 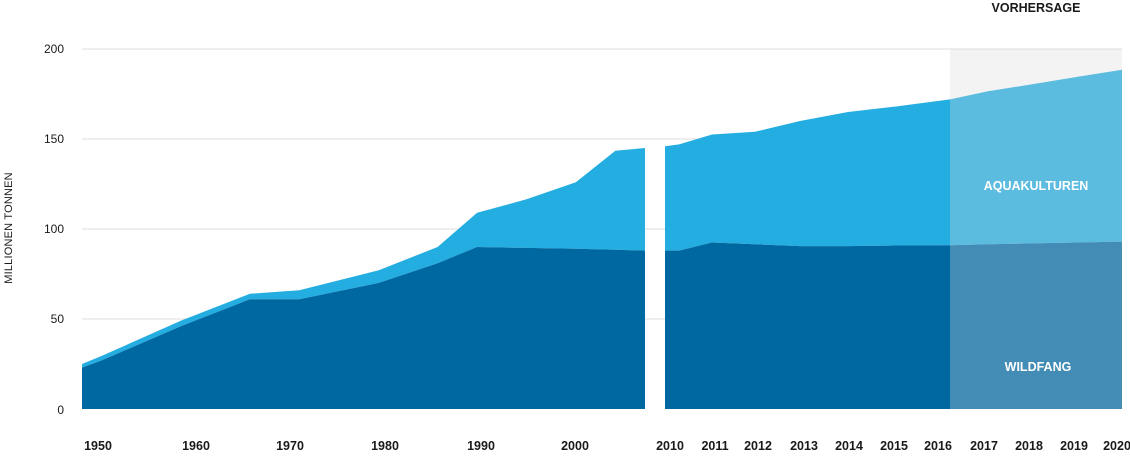 I want to click on x-tick-2019: 2019, so click(x=1074, y=446).